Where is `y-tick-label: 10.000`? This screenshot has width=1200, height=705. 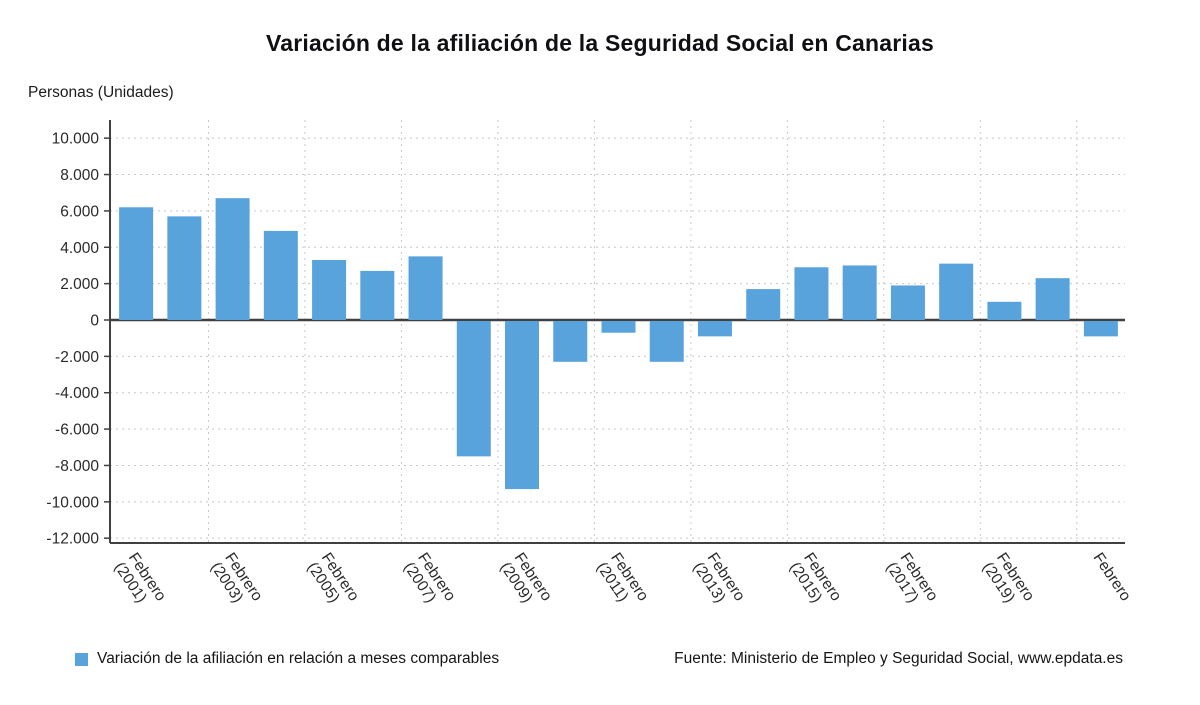 y-tick-label: 10.000 is located at coordinates (76, 139).